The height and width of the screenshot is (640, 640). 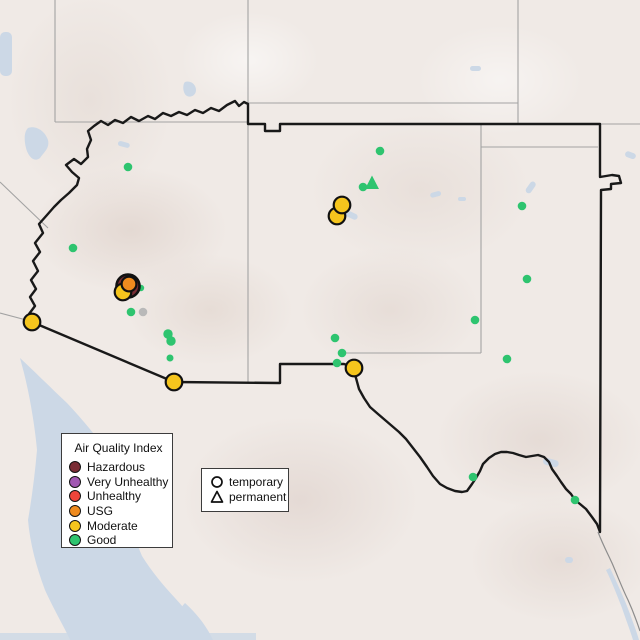 I want to click on gulf-east-lobe, so click(x=194, y=621).